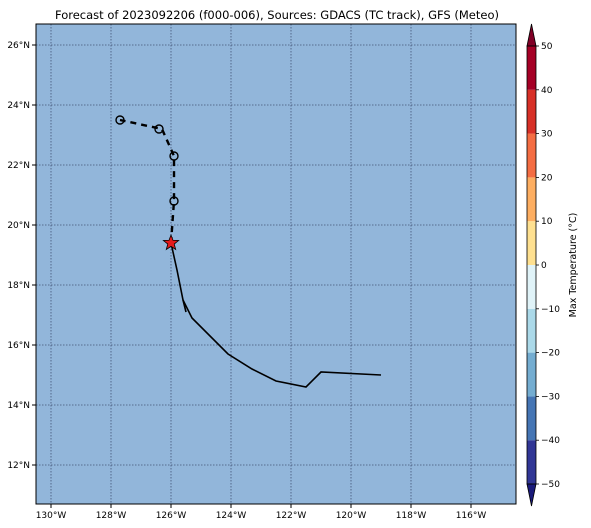 The height and width of the screenshot is (528, 591). Describe the element at coordinates (550, 354) in the screenshot. I see `colorbar-tick-label: −20` at that location.